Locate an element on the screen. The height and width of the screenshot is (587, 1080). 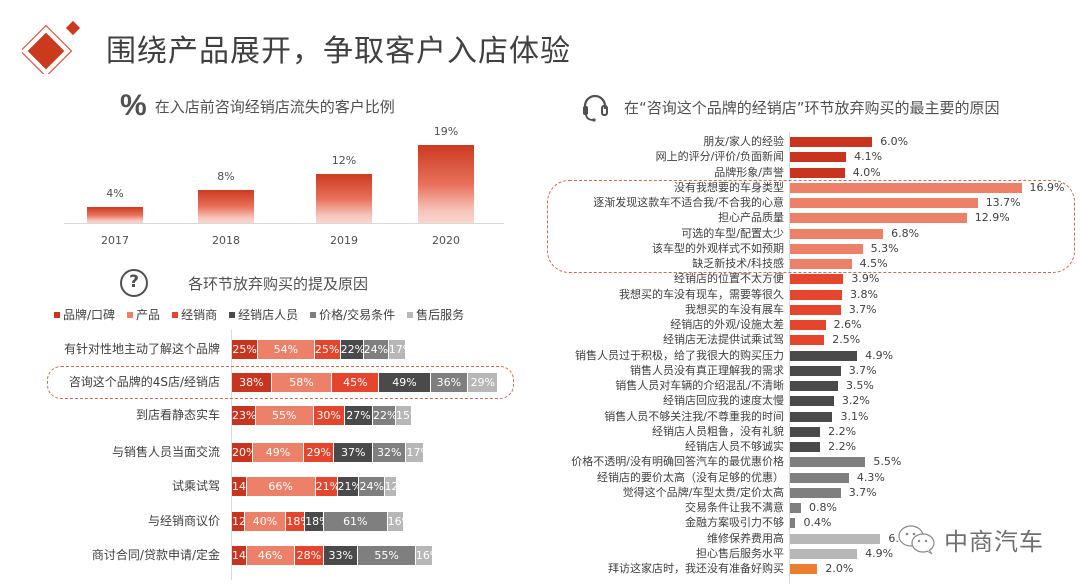
chart2-row: 有针对性地主动了解这个品牌 25%54%25%22%24%17% is located at coordinates (540, 349).